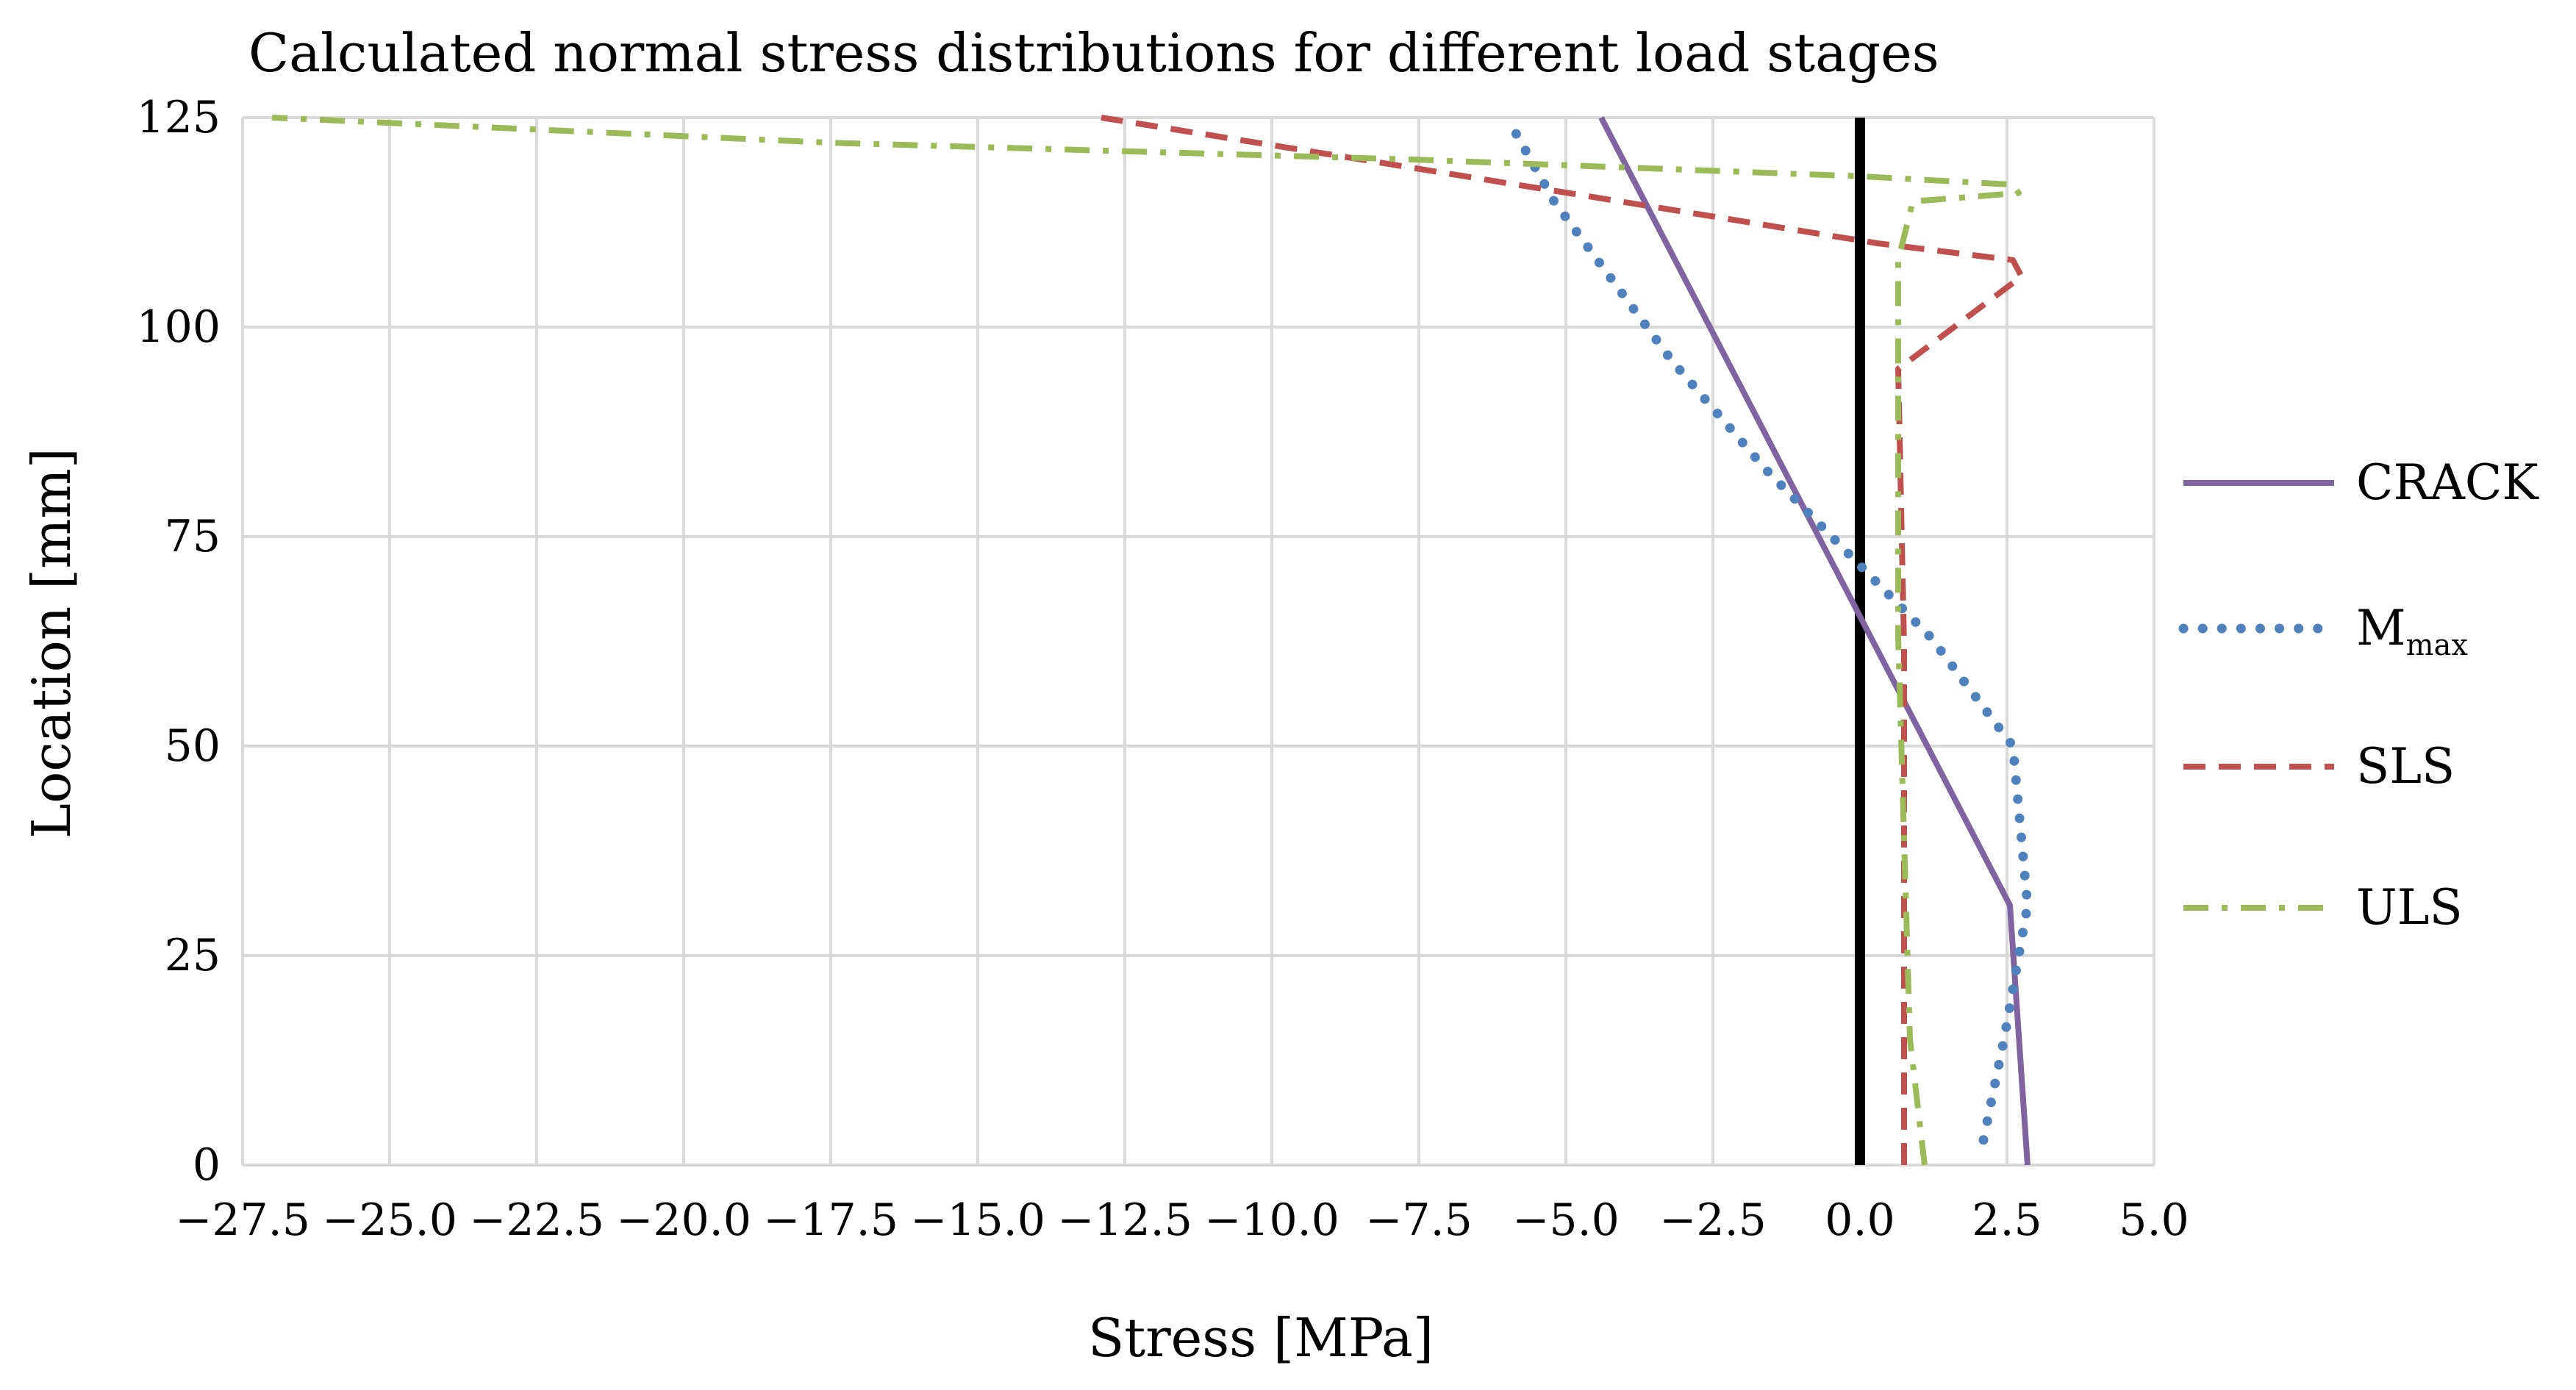 The image size is (2576, 1390). I want to click on legend-label-text: CRACK, so click(2447, 483).